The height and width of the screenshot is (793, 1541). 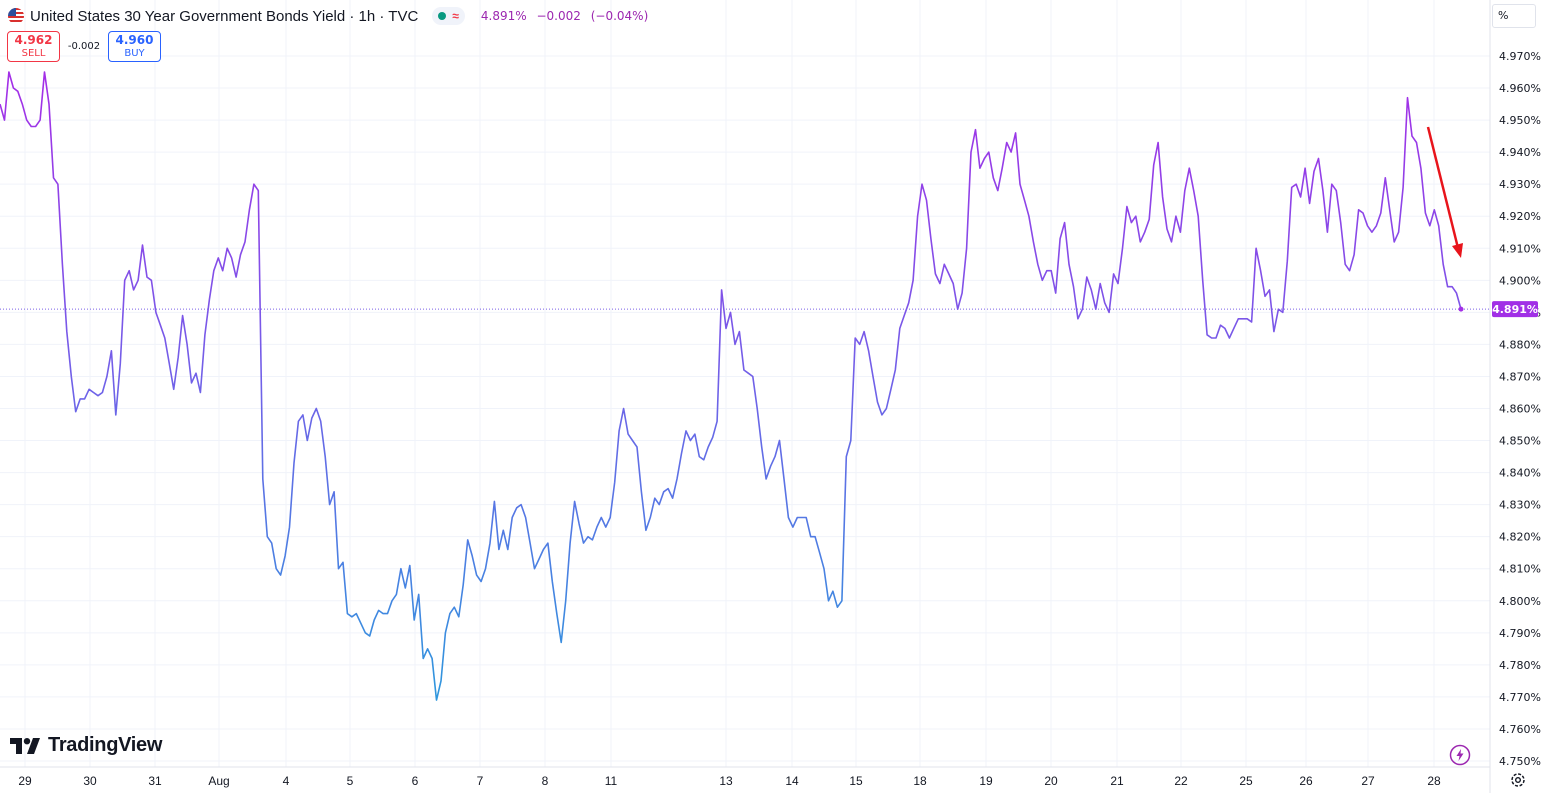 I want to click on us-flag-icon, so click(x=16, y=16).